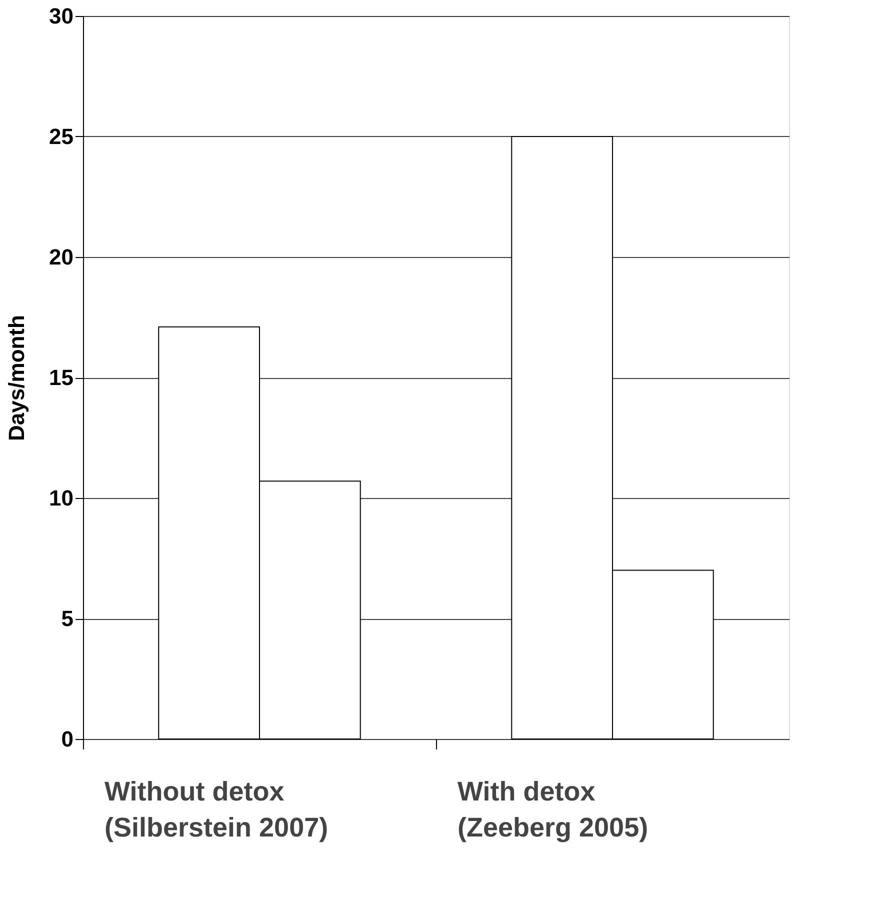 The width and height of the screenshot is (888, 899). Describe the element at coordinates (61, 136) in the screenshot. I see `y-tick-label: 25` at that location.